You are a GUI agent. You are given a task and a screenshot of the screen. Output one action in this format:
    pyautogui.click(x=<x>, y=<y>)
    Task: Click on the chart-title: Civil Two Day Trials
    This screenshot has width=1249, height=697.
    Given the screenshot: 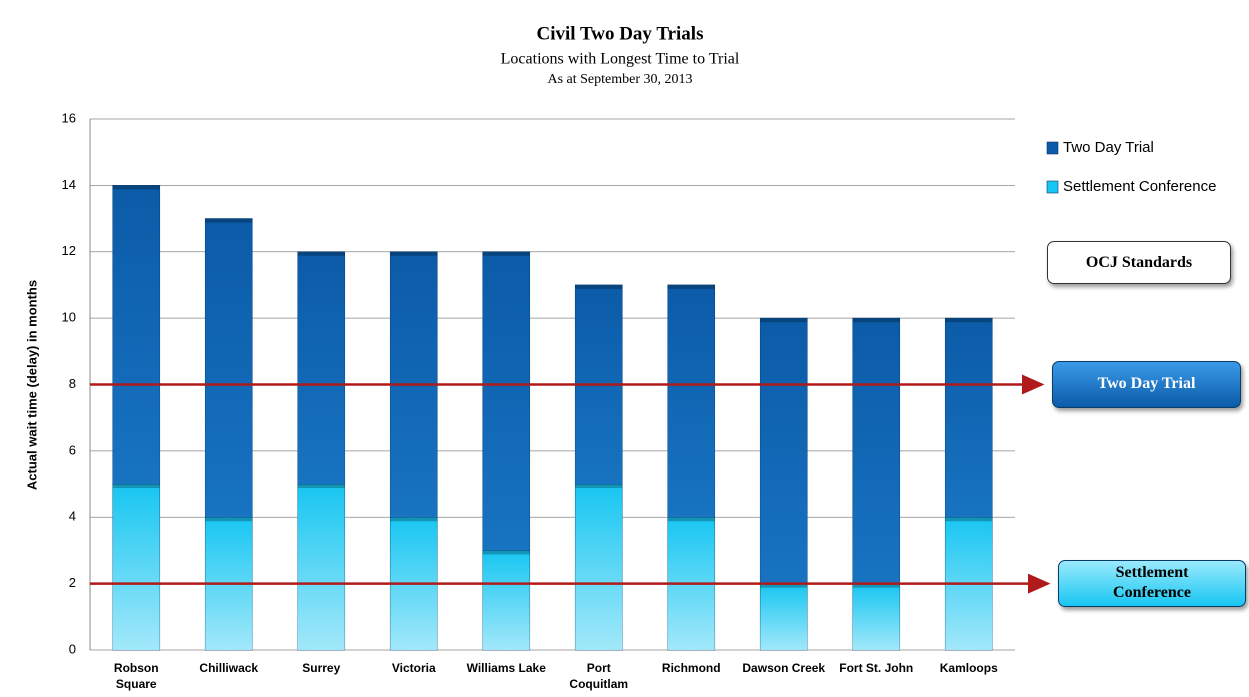 What is the action you would take?
    pyautogui.click(x=620, y=33)
    